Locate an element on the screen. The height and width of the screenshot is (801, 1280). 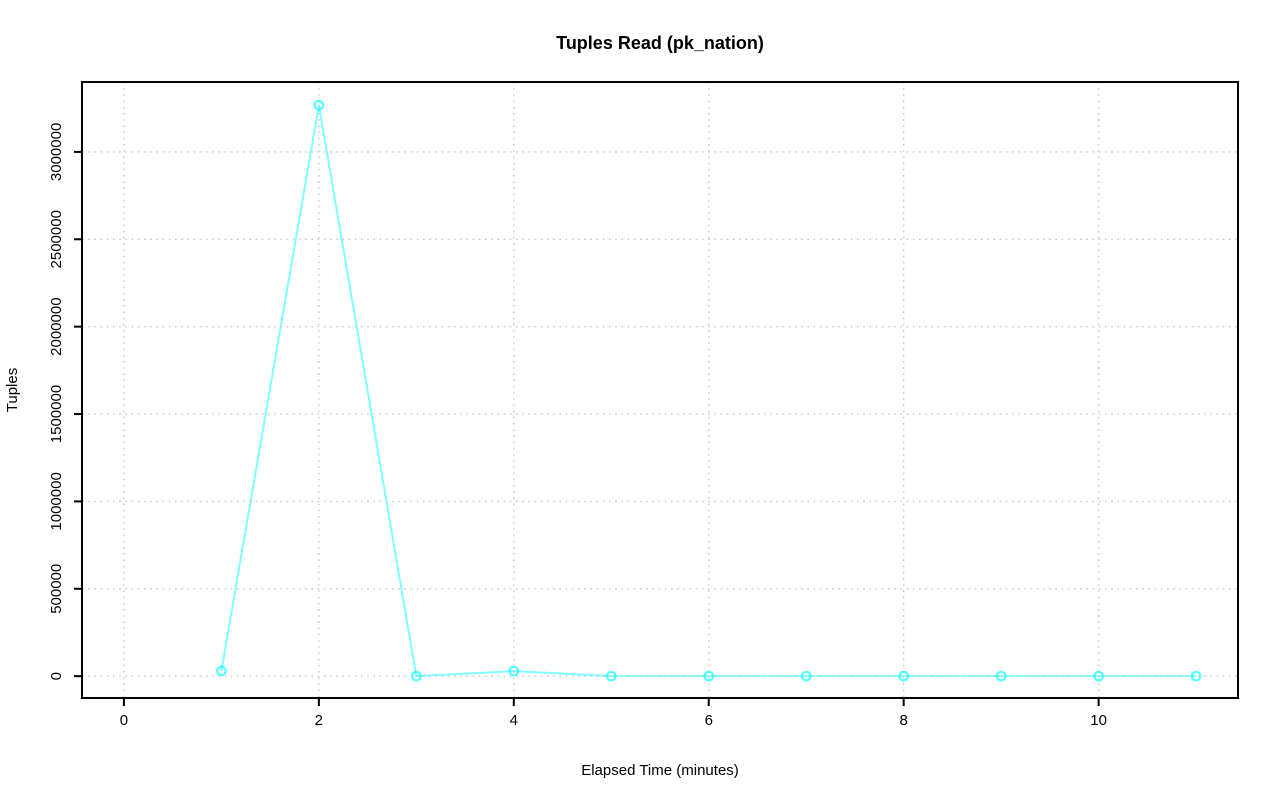
chart-title: Tuples Read (pk_nation) is located at coordinates (660, 43).